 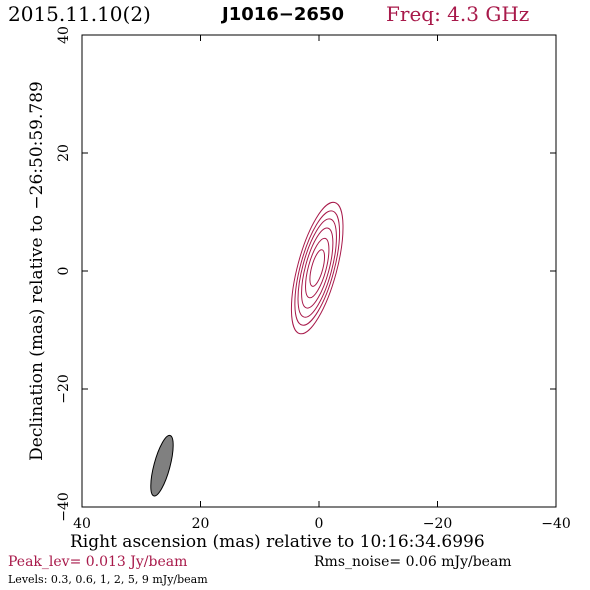 What do you see at coordinates (458, 14) in the screenshot?
I see `frequency-label: Freq: 4.3 GHz` at bounding box center [458, 14].